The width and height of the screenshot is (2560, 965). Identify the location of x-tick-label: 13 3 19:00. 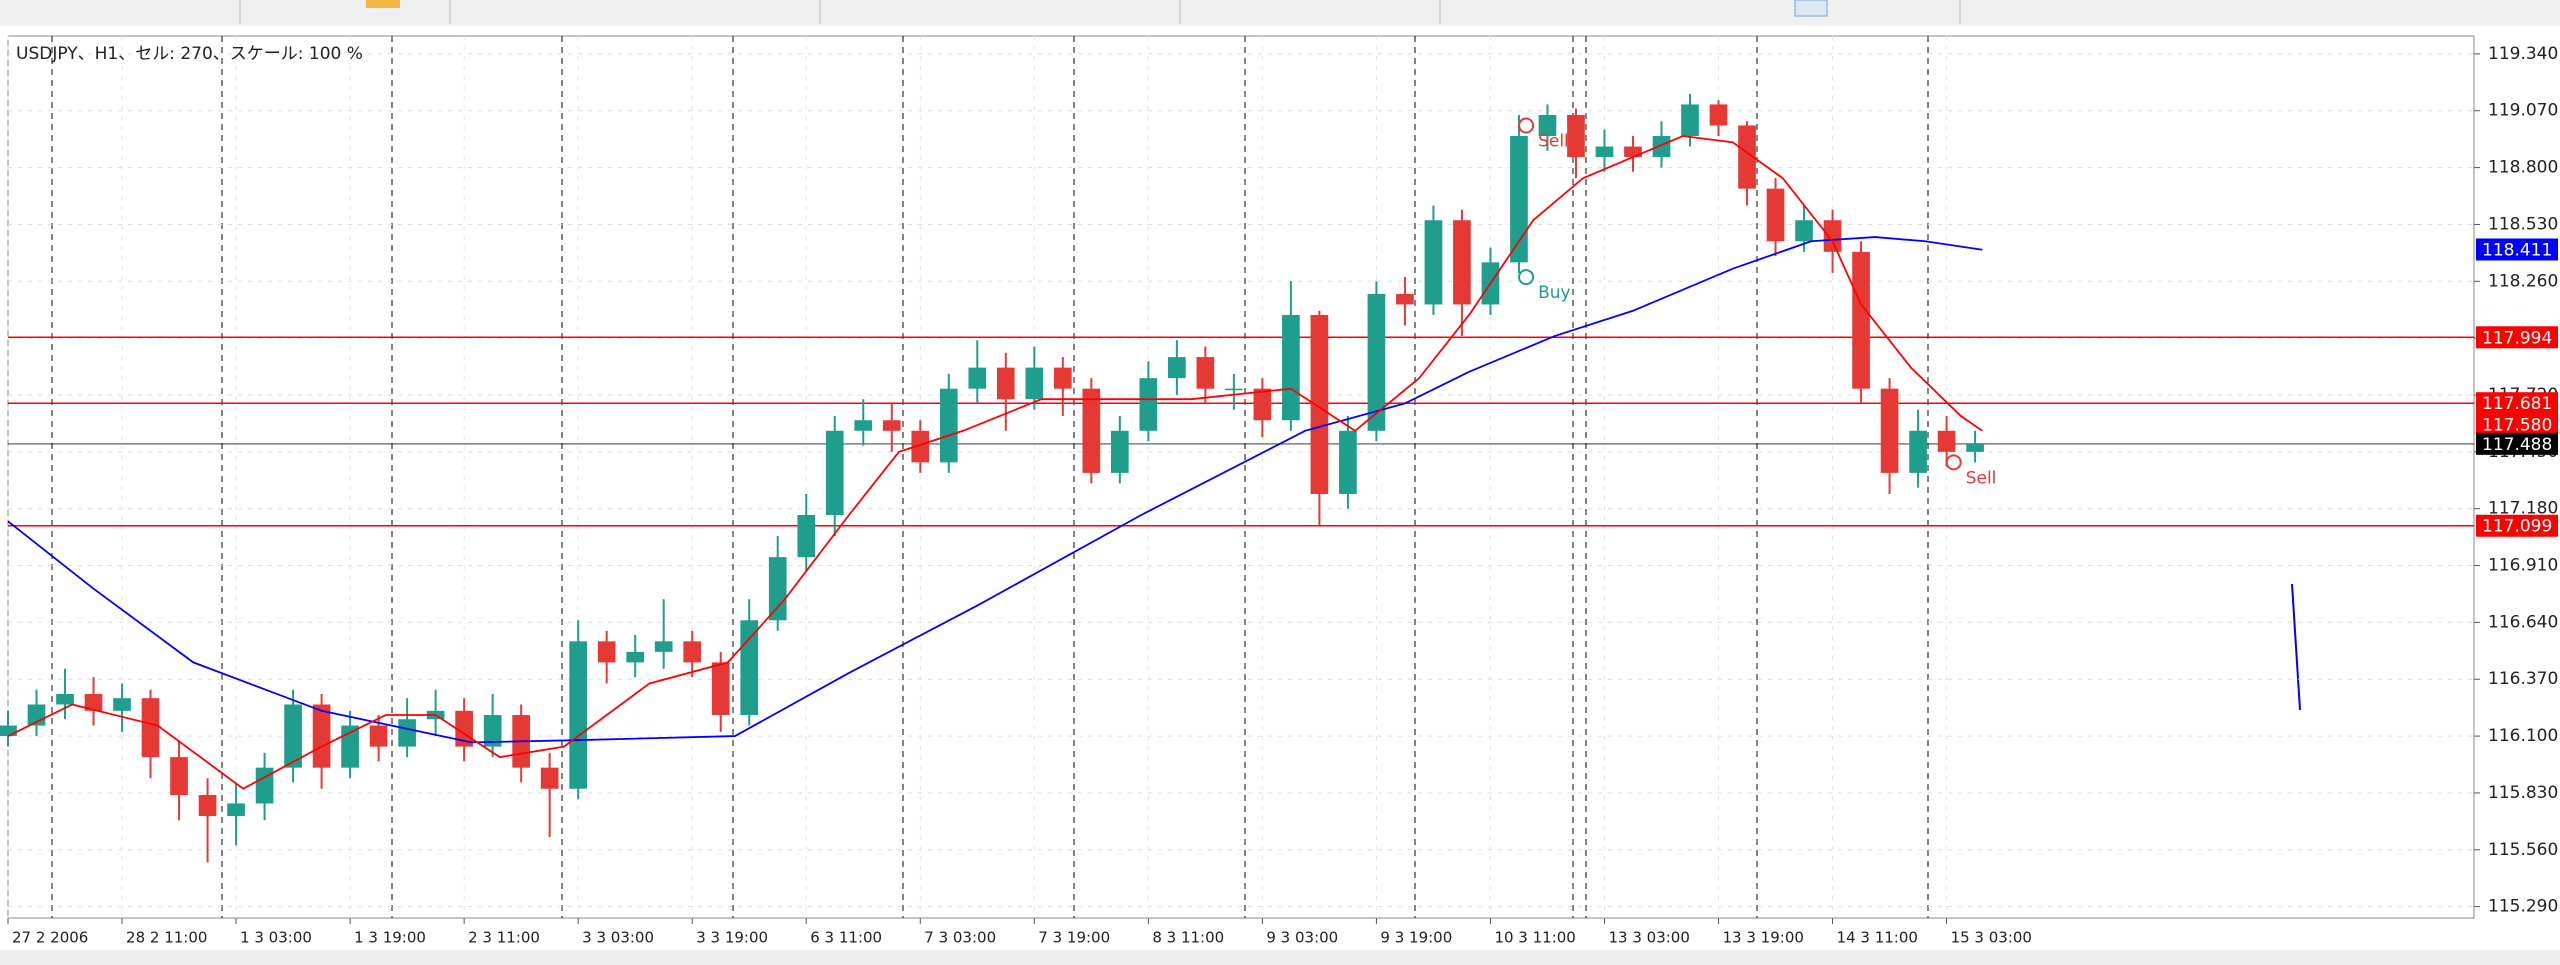
(1763, 938).